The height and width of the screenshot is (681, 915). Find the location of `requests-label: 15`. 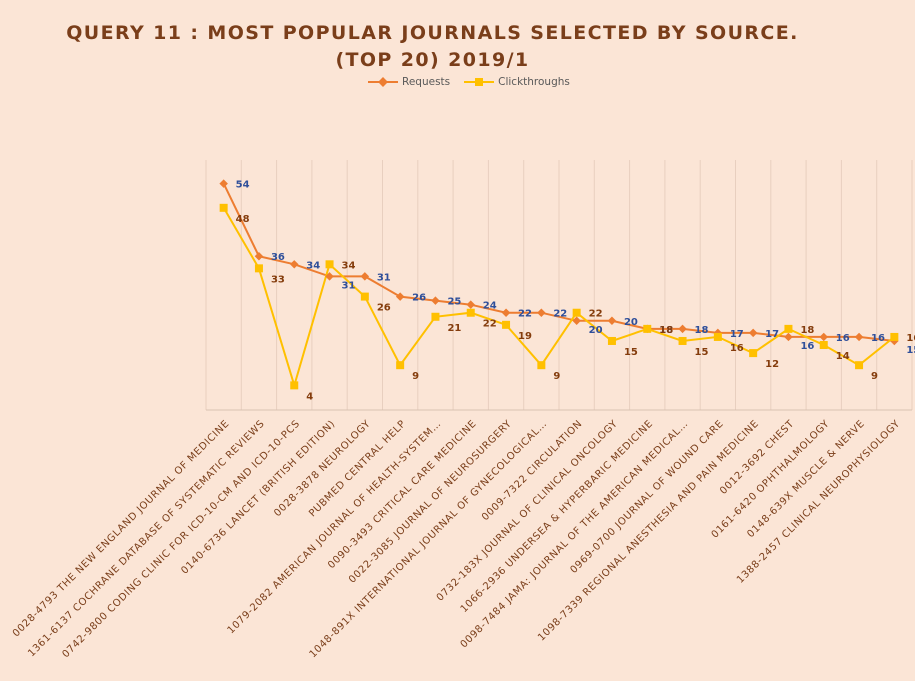

requests-label: 15 is located at coordinates (910, 350).